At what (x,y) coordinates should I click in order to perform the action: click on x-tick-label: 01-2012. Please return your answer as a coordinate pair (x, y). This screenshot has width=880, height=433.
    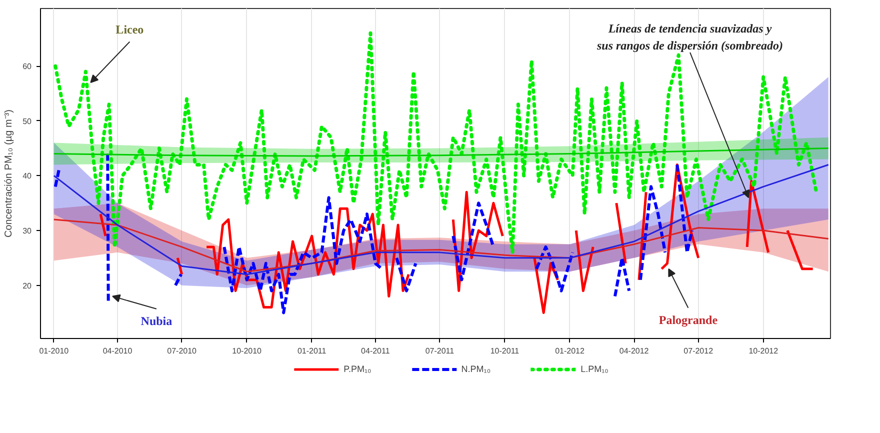
    Looking at the image, I should click on (570, 351).